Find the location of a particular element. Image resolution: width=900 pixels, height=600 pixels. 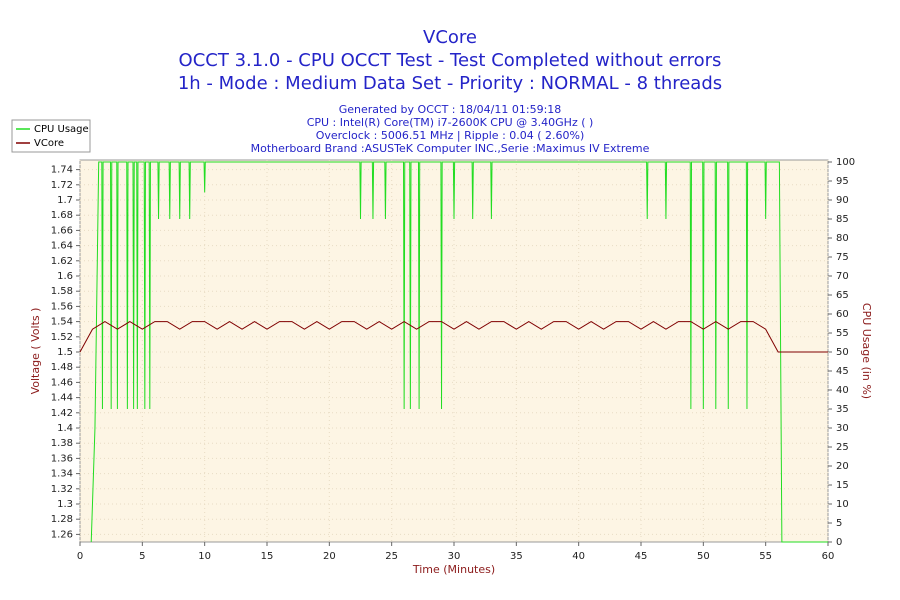

y-tick-label: 1.66 is located at coordinates (62, 230).